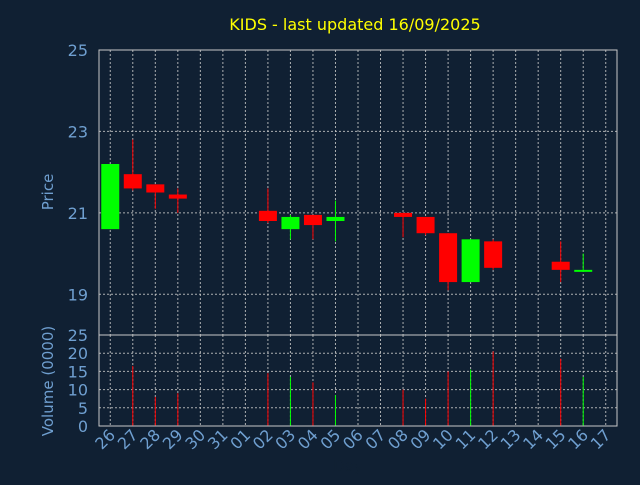  Describe the element at coordinates (78, 353) in the screenshot. I see `volume-tick-label: 20` at that location.